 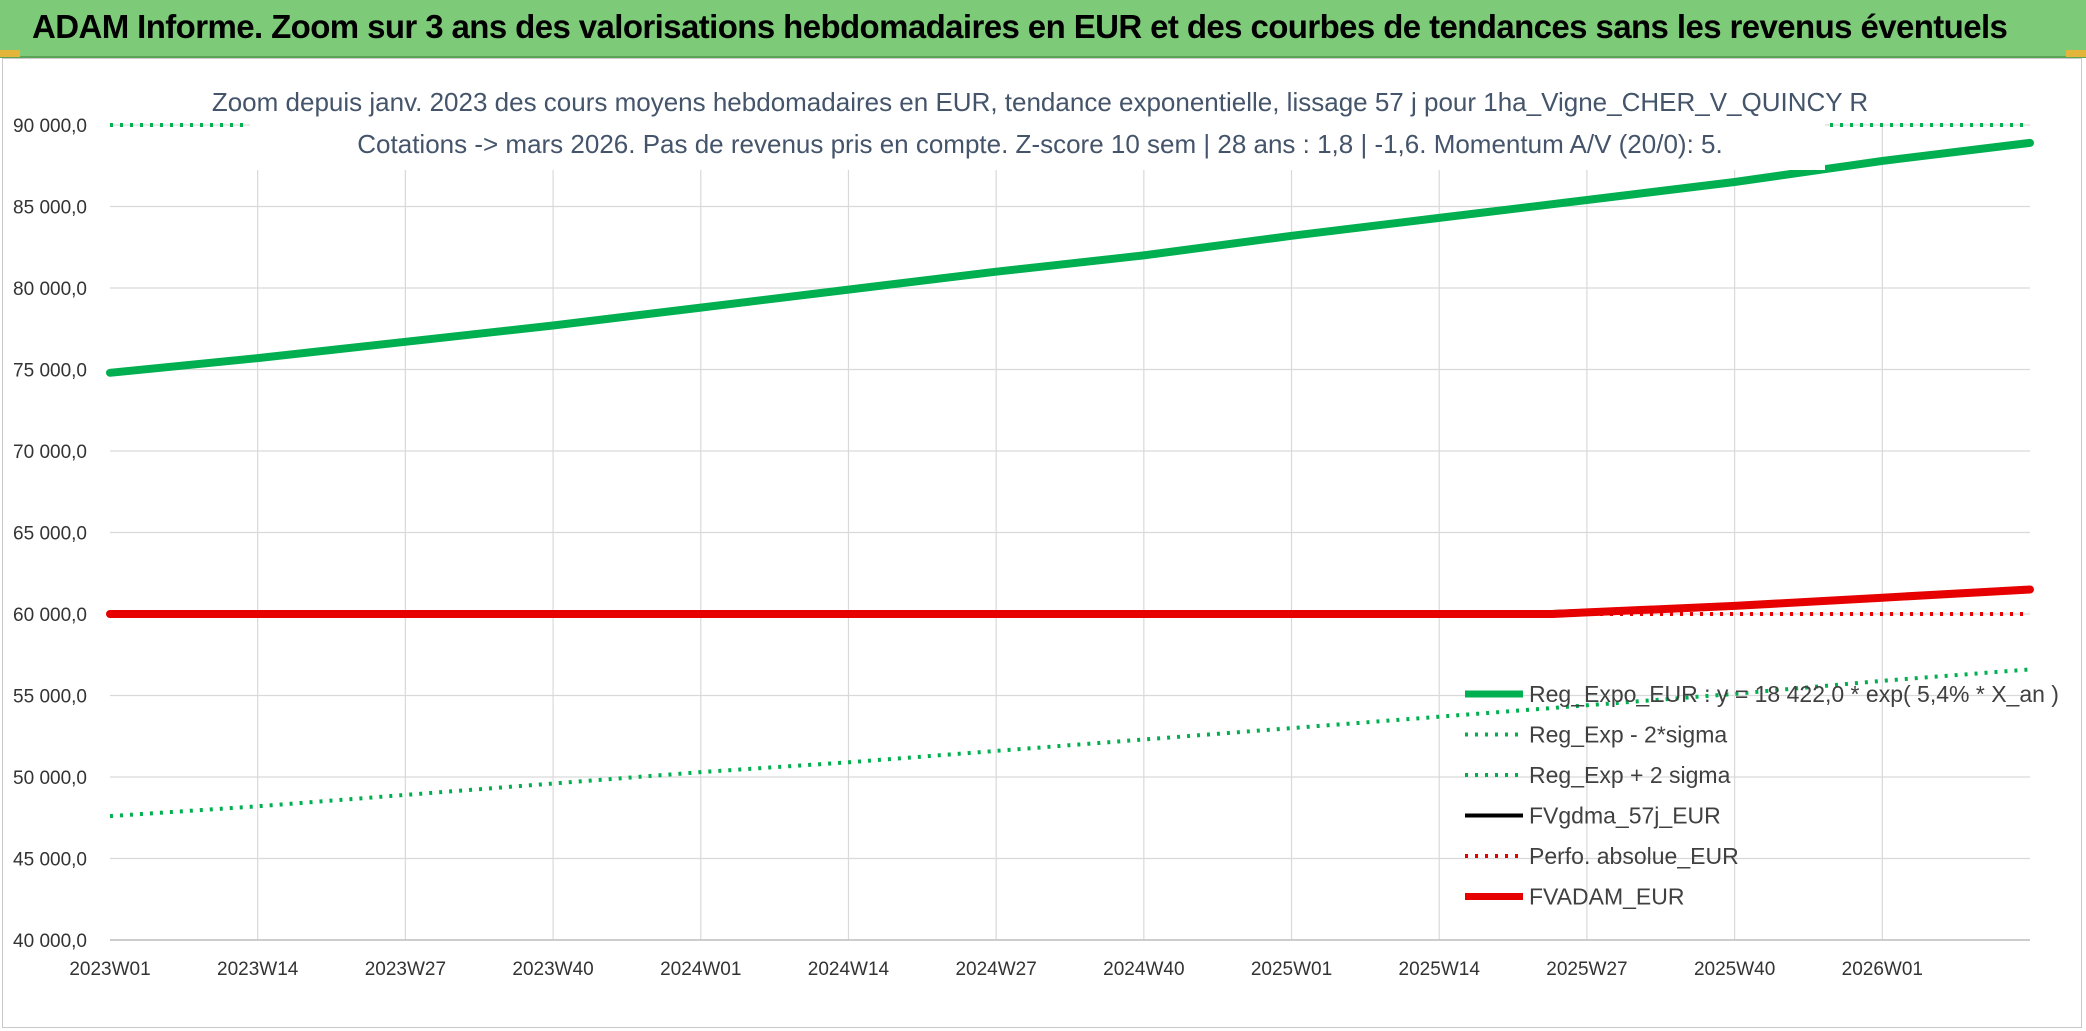 What do you see at coordinates (2076, 53) in the screenshot?
I see `corner-marker-right` at bounding box center [2076, 53].